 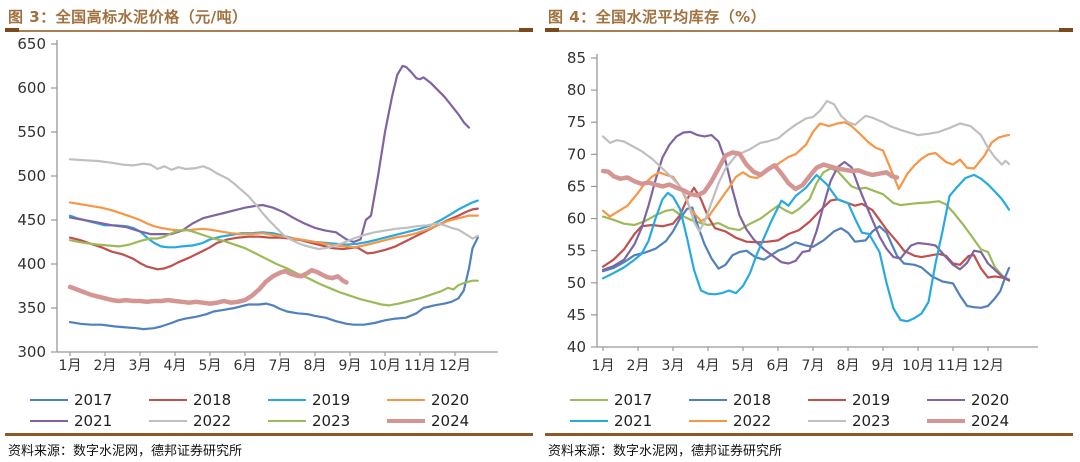 I want to click on y-axis-tick-label: 450, so click(x=31, y=220).